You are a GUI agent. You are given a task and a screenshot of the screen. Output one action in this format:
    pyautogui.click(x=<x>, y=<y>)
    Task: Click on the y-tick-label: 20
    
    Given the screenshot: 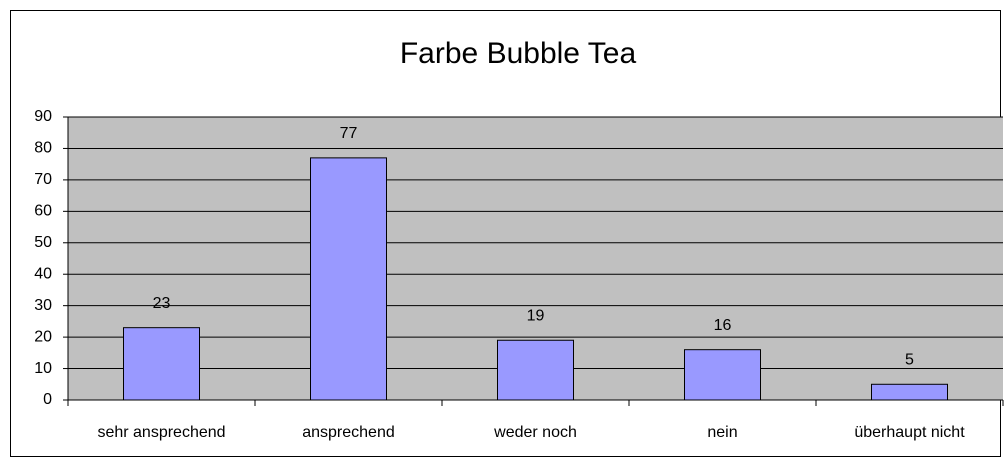 What is the action you would take?
    pyautogui.click(x=43, y=336)
    